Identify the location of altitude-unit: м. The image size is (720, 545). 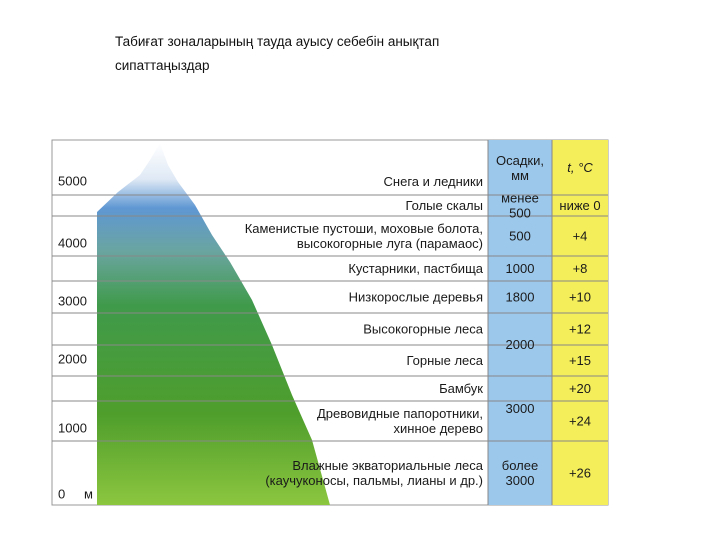
(88, 494).